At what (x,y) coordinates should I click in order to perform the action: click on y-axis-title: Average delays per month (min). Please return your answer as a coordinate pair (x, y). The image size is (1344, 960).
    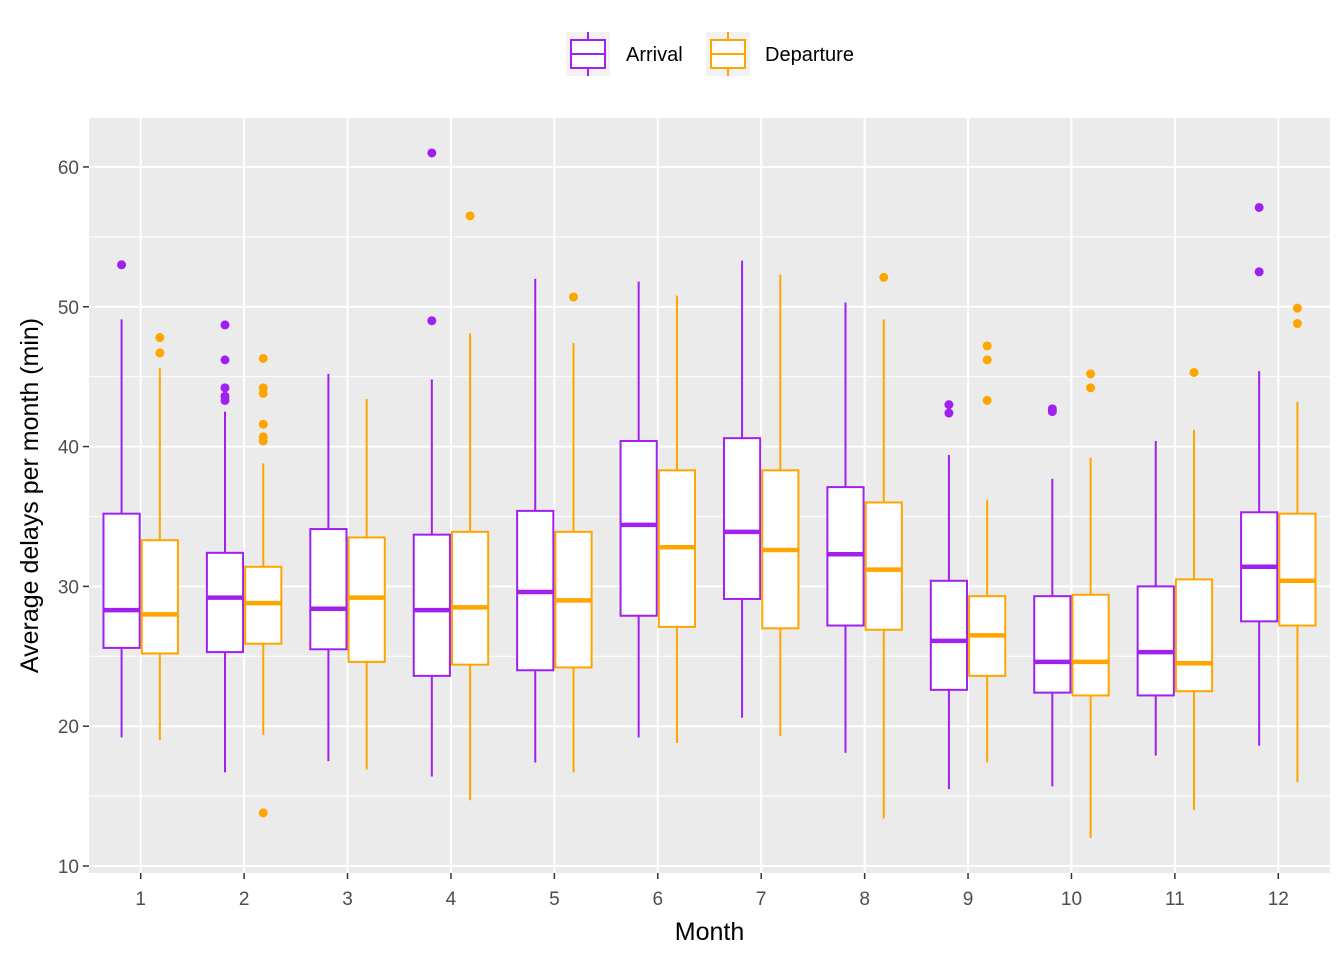
    Looking at the image, I should click on (30, 495).